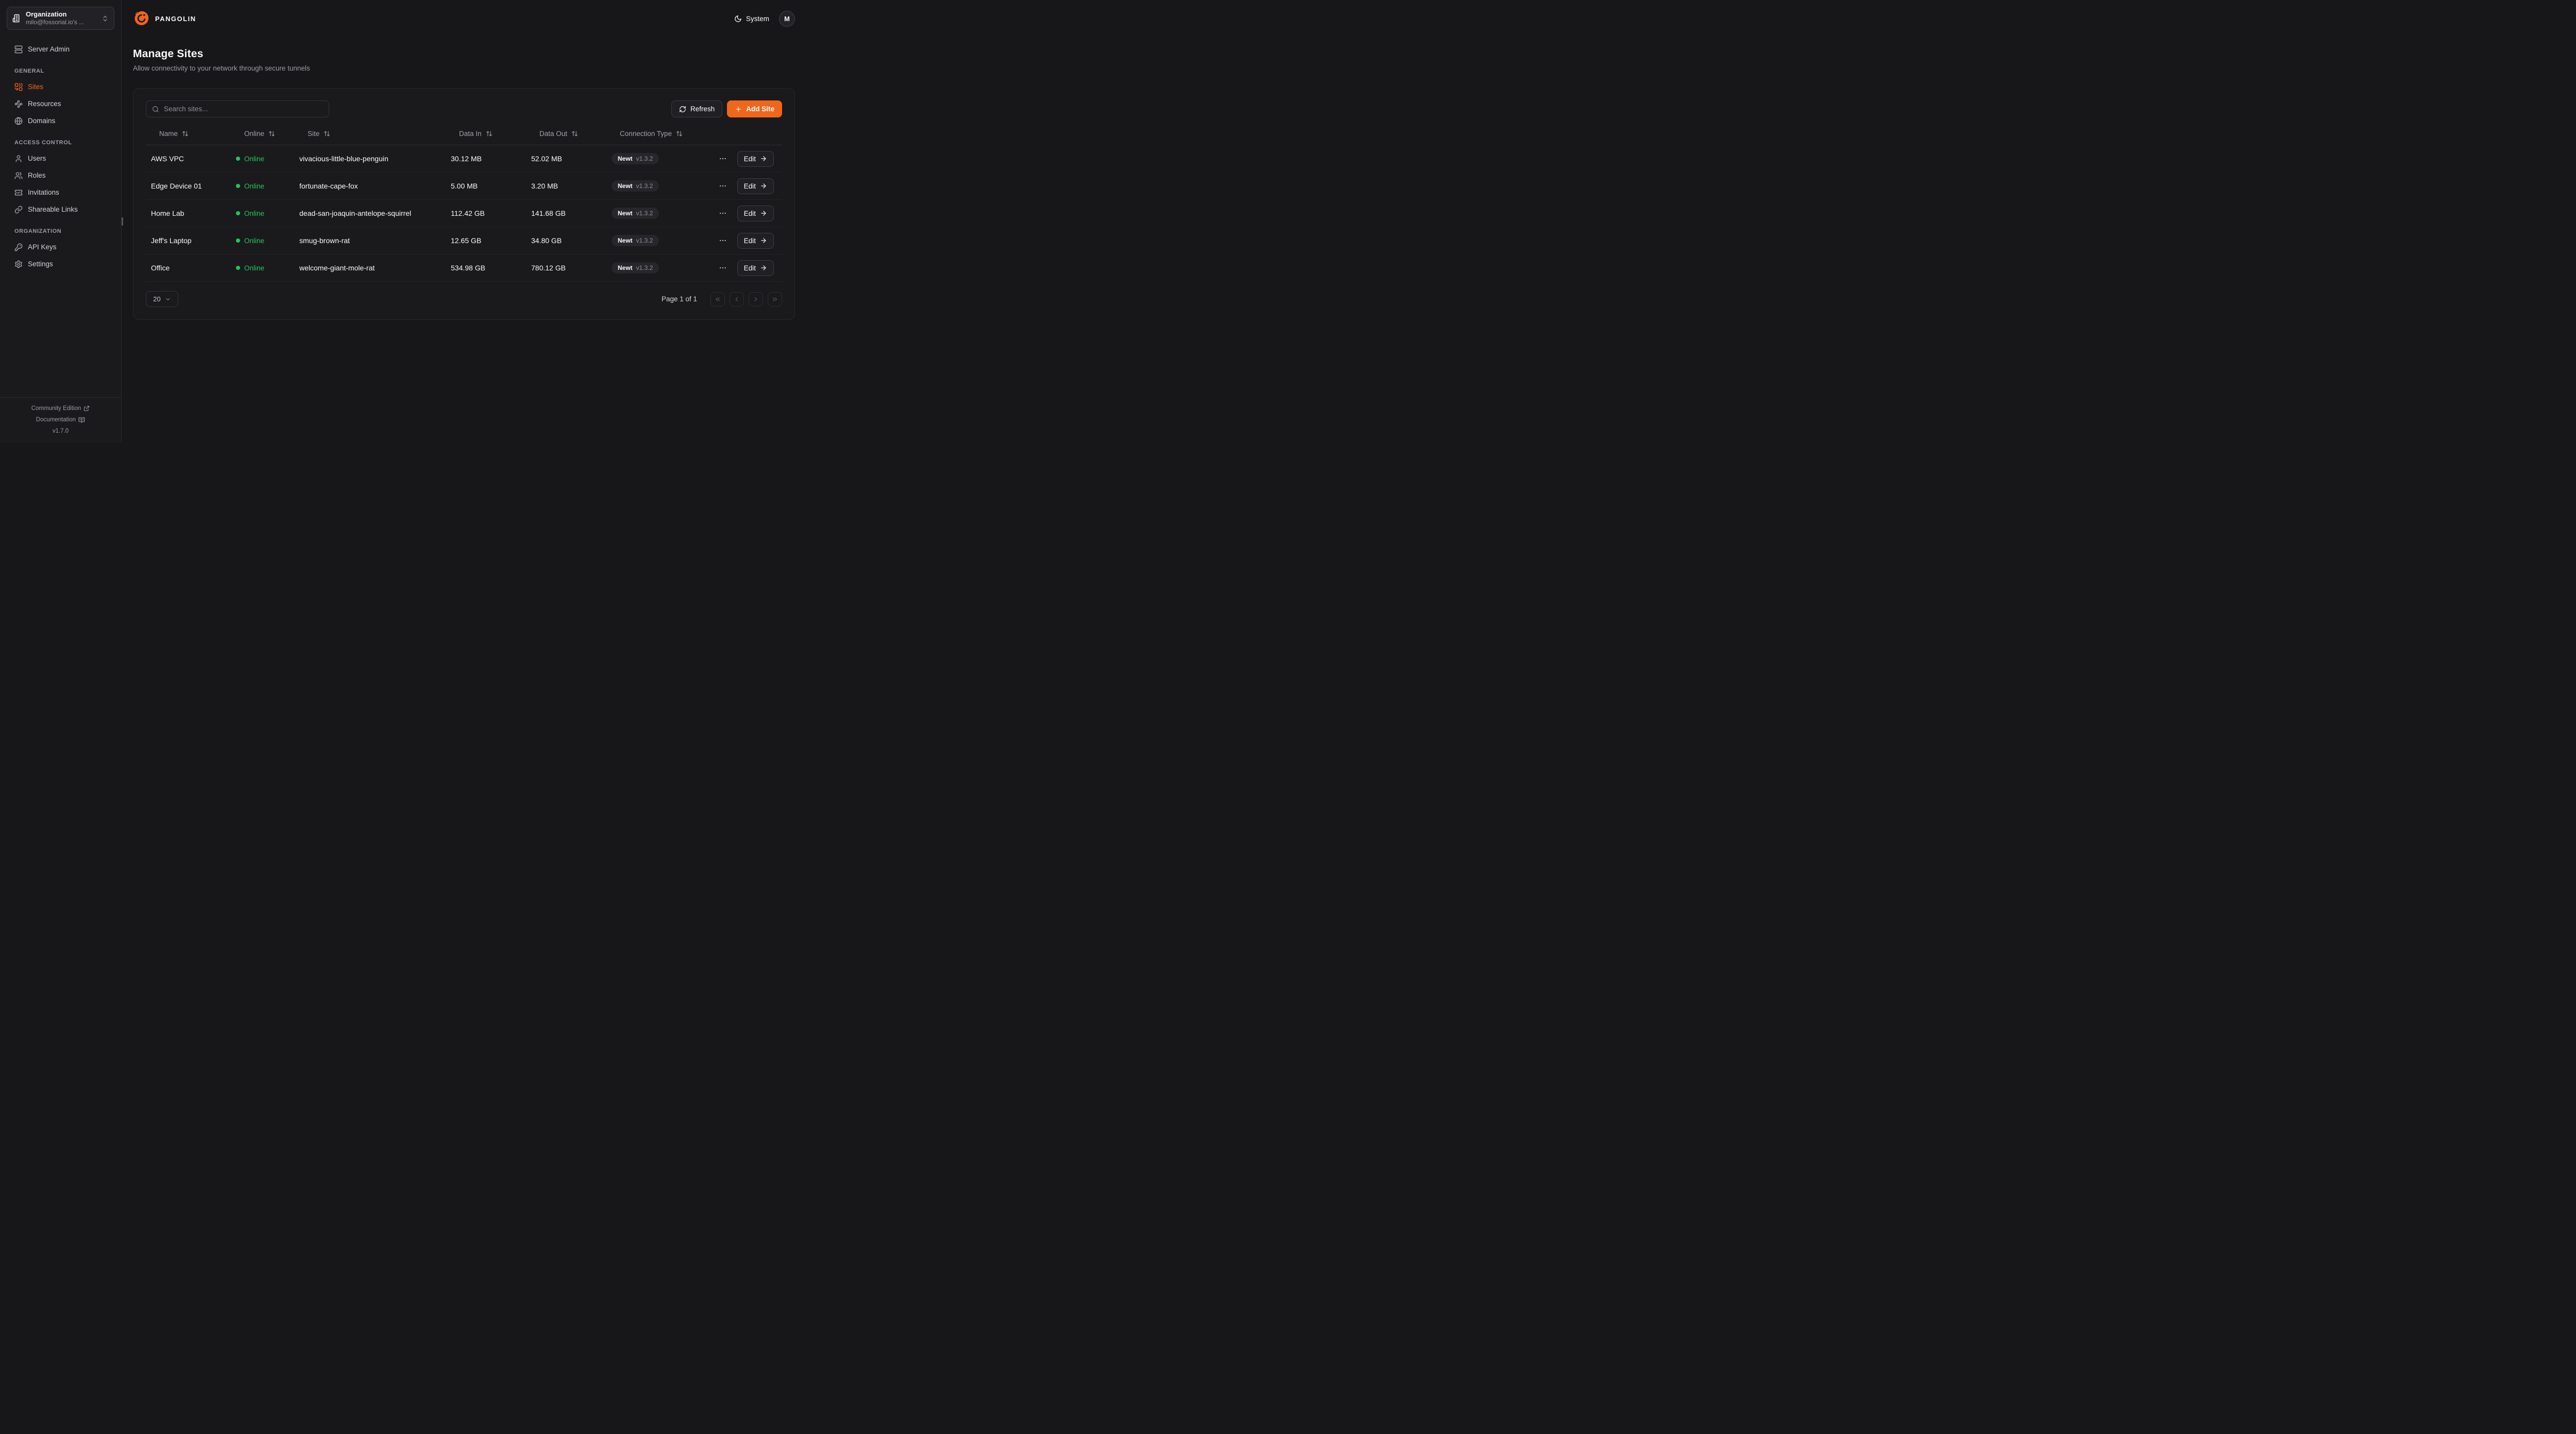 The height and width of the screenshot is (1434, 2576). What do you see at coordinates (18, 121) in the screenshot?
I see `globe-icon` at bounding box center [18, 121].